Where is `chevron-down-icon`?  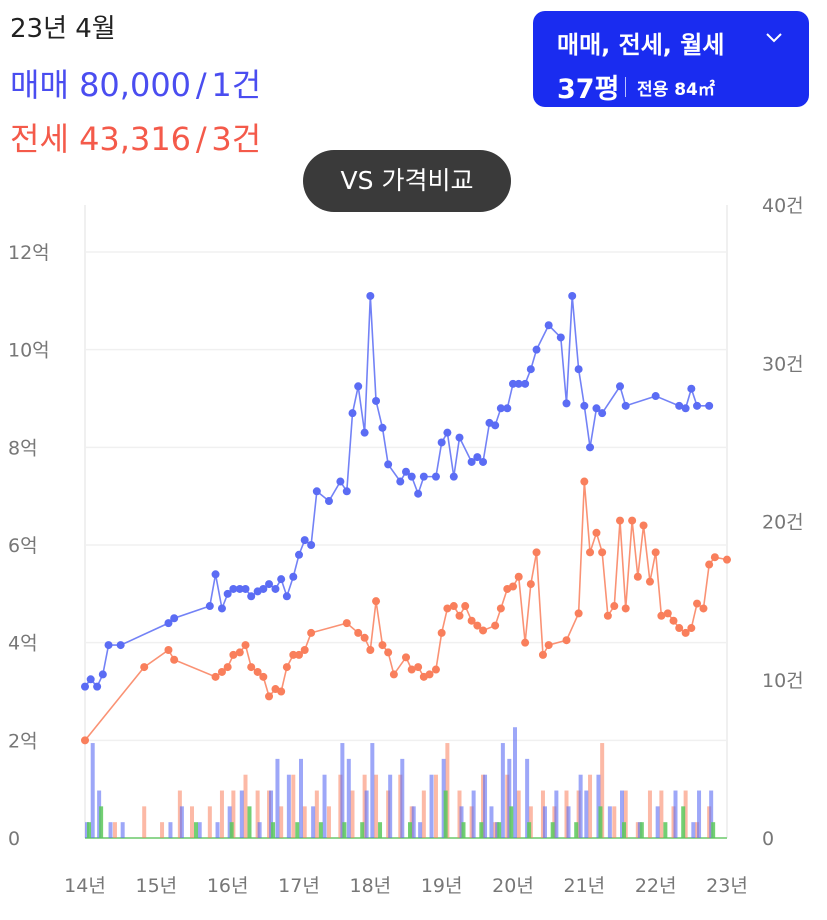
chevron-down-icon is located at coordinates (774, 38).